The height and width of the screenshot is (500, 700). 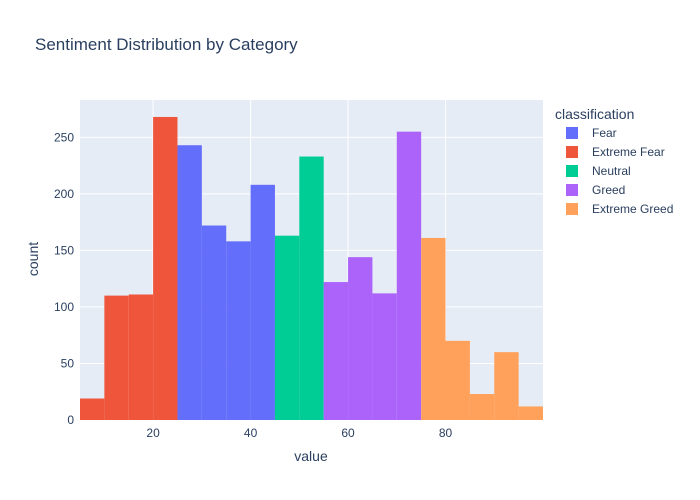 What do you see at coordinates (153, 433) in the screenshot?
I see `x-tick-label: 20` at bounding box center [153, 433].